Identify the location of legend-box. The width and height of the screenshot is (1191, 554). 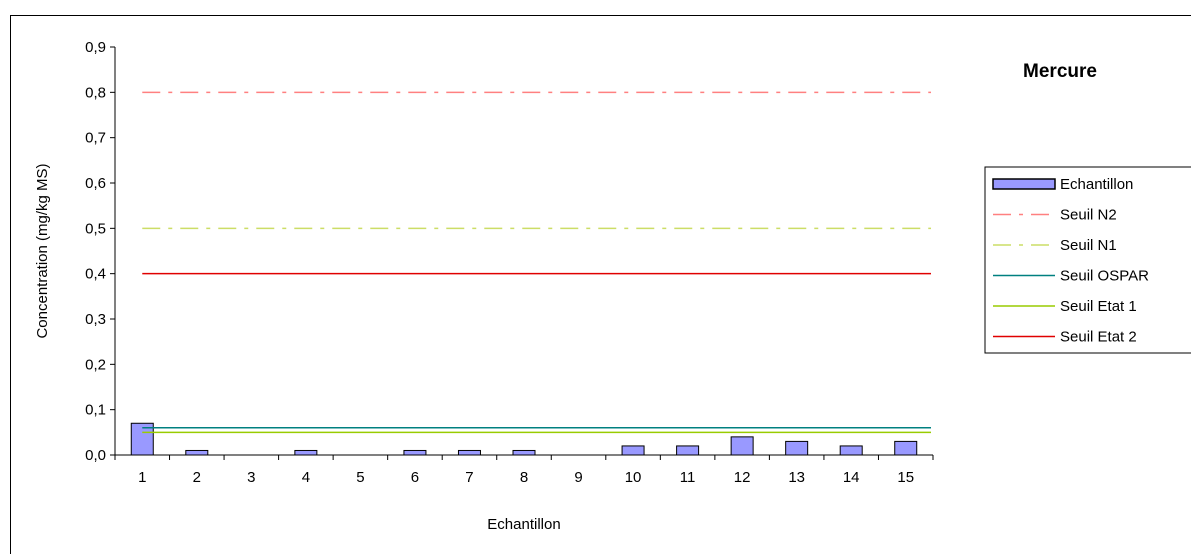
(1087, 260).